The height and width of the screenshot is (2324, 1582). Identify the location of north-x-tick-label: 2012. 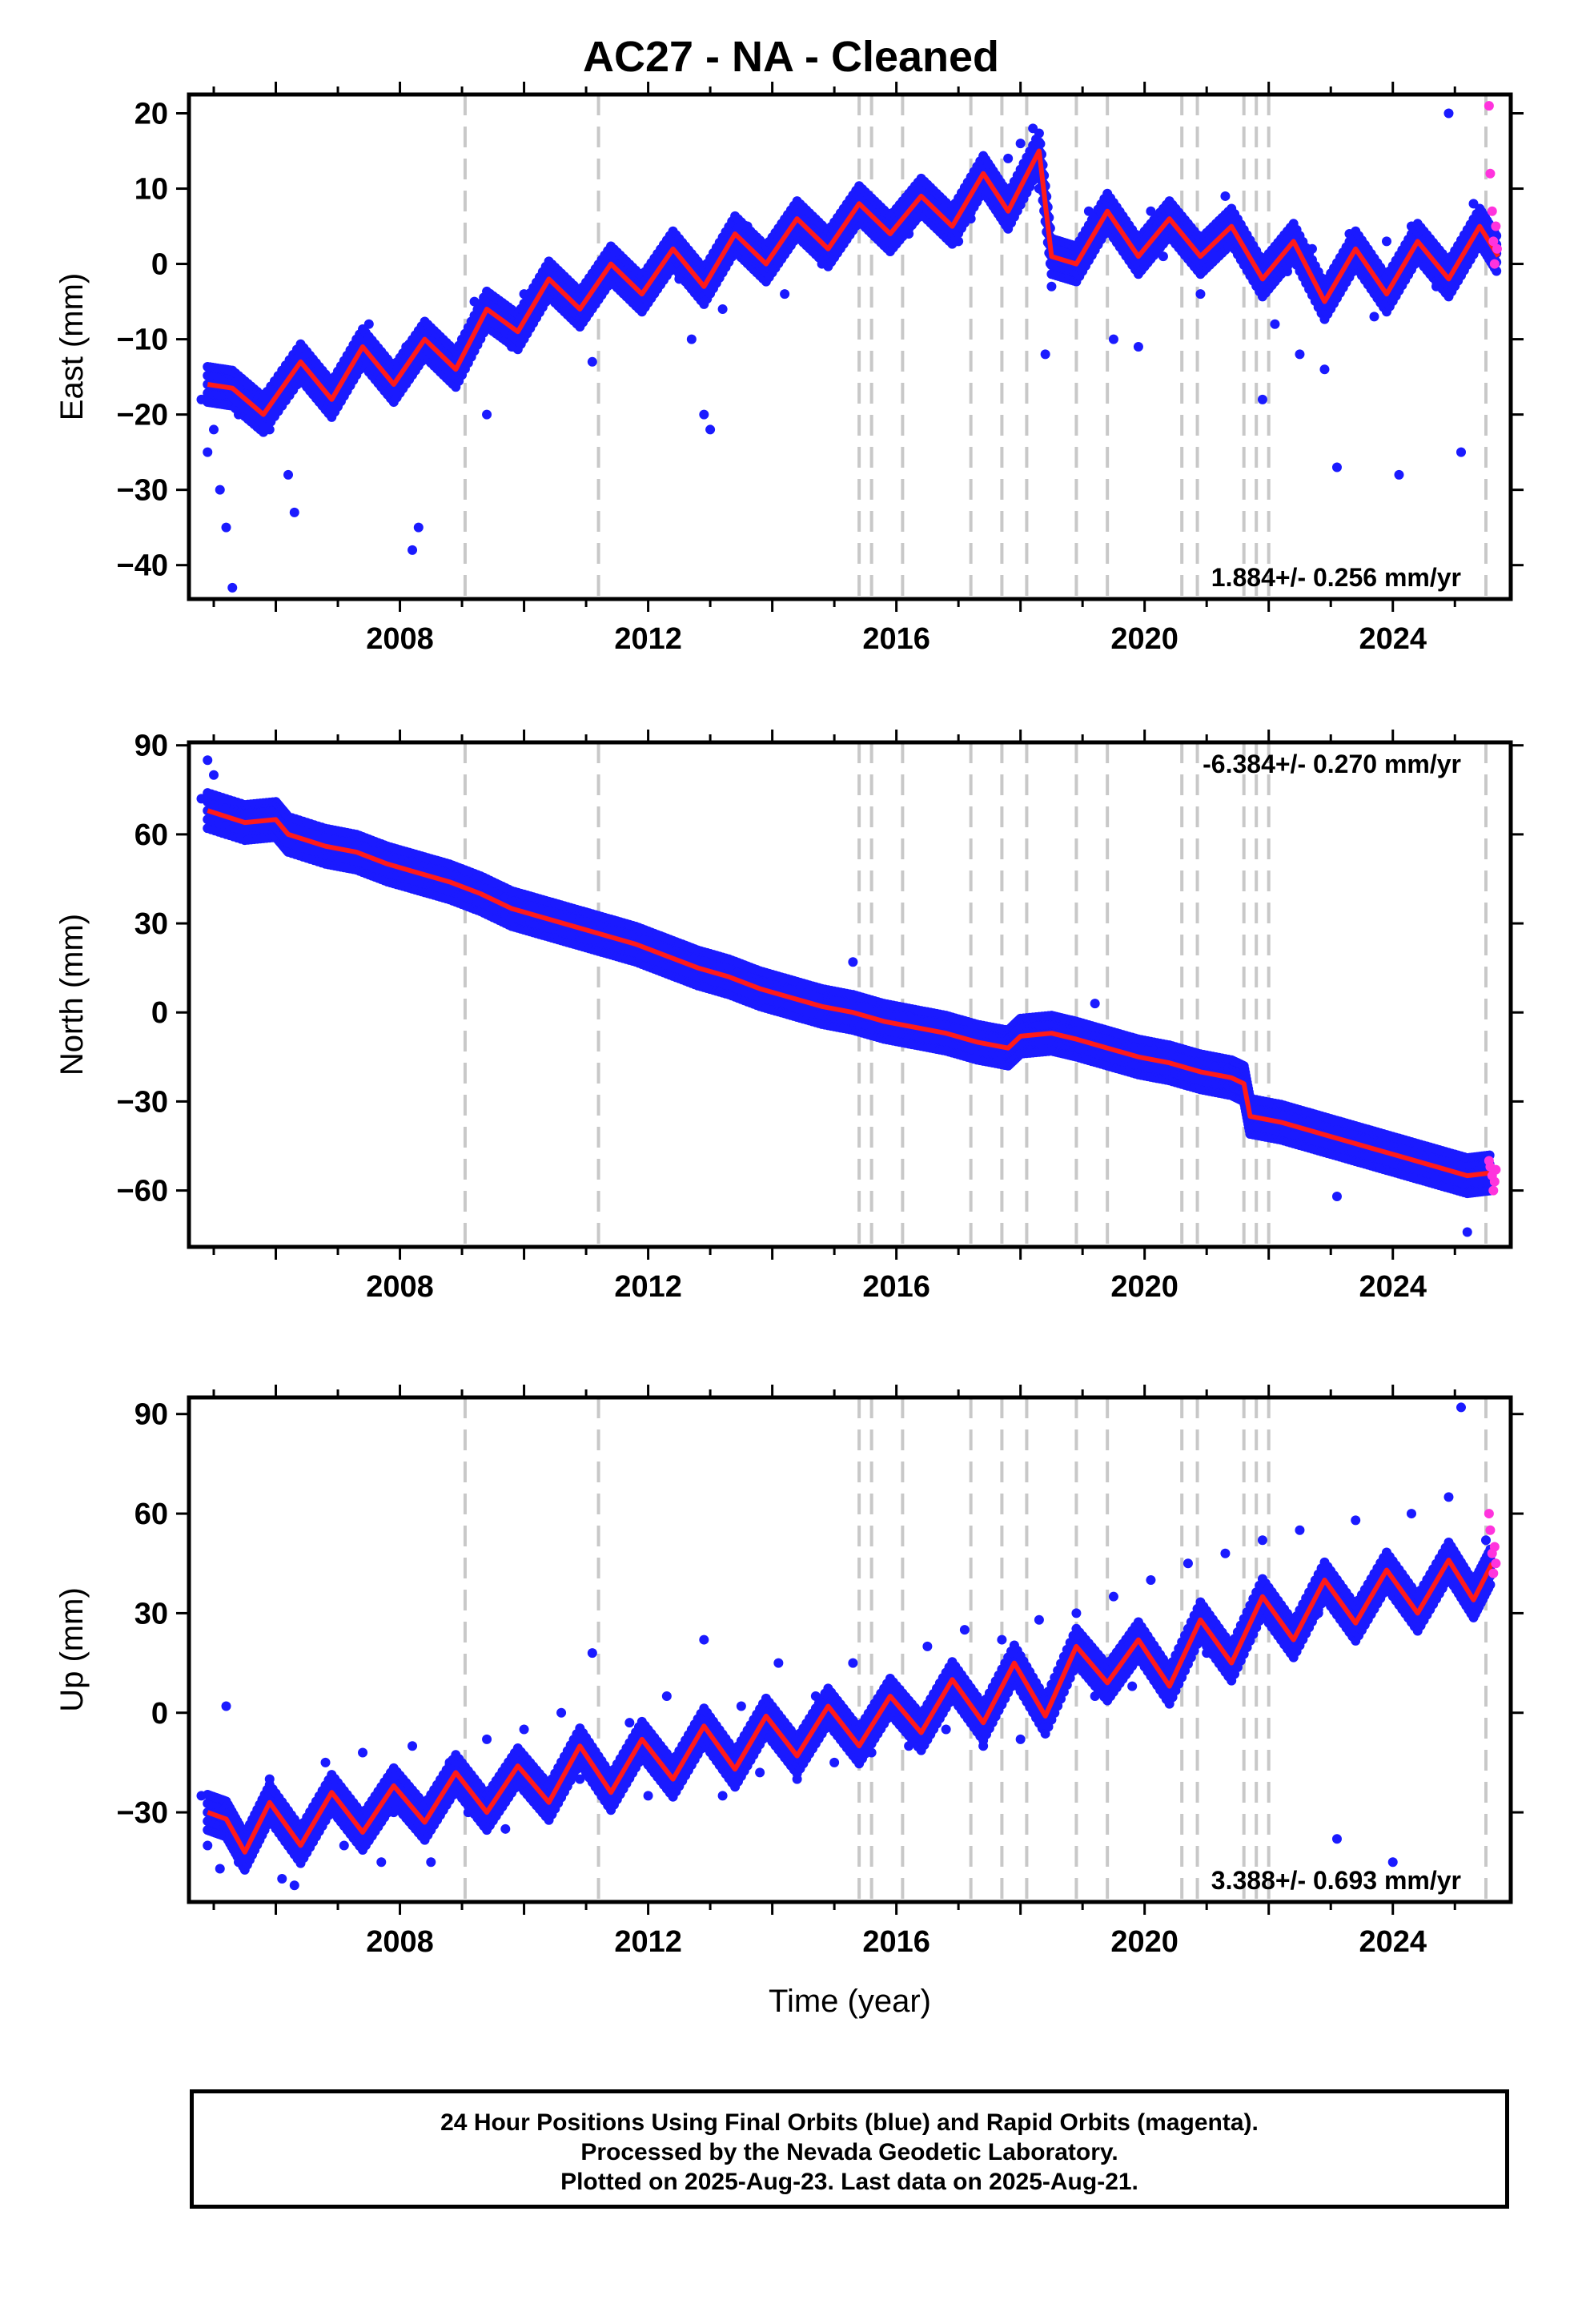
(648, 1287).